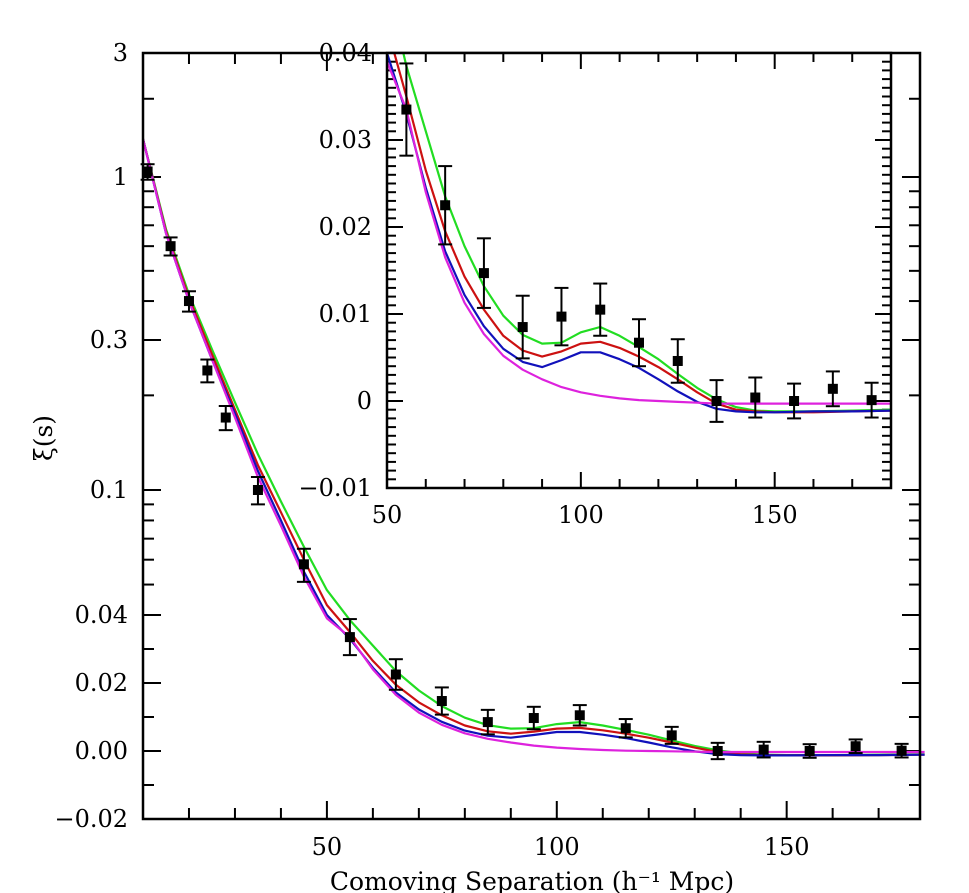  What do you see at coordinates (387, 515) in the screenshot?
I see `inset-x-tick-label: 50` at bounding box center [387, 515].